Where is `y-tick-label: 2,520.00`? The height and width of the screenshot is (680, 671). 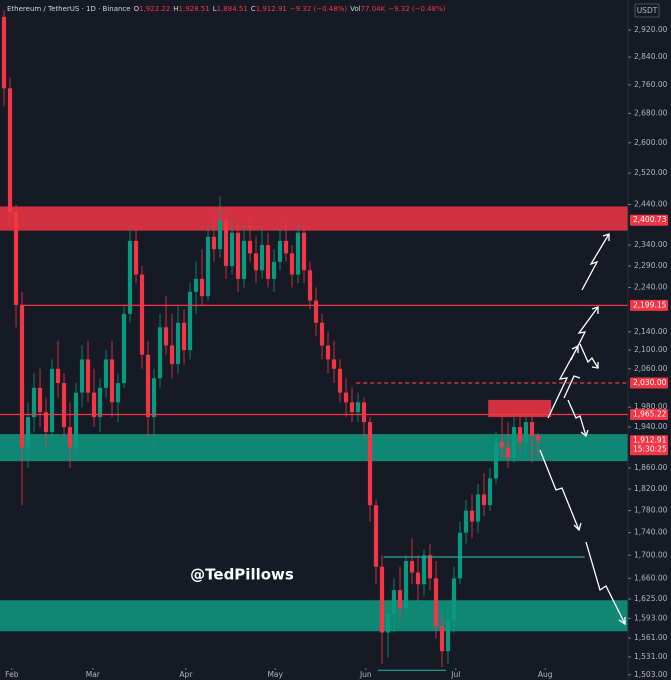
y-tick-label: 2,520.00 is located at coordinates (651, 172).